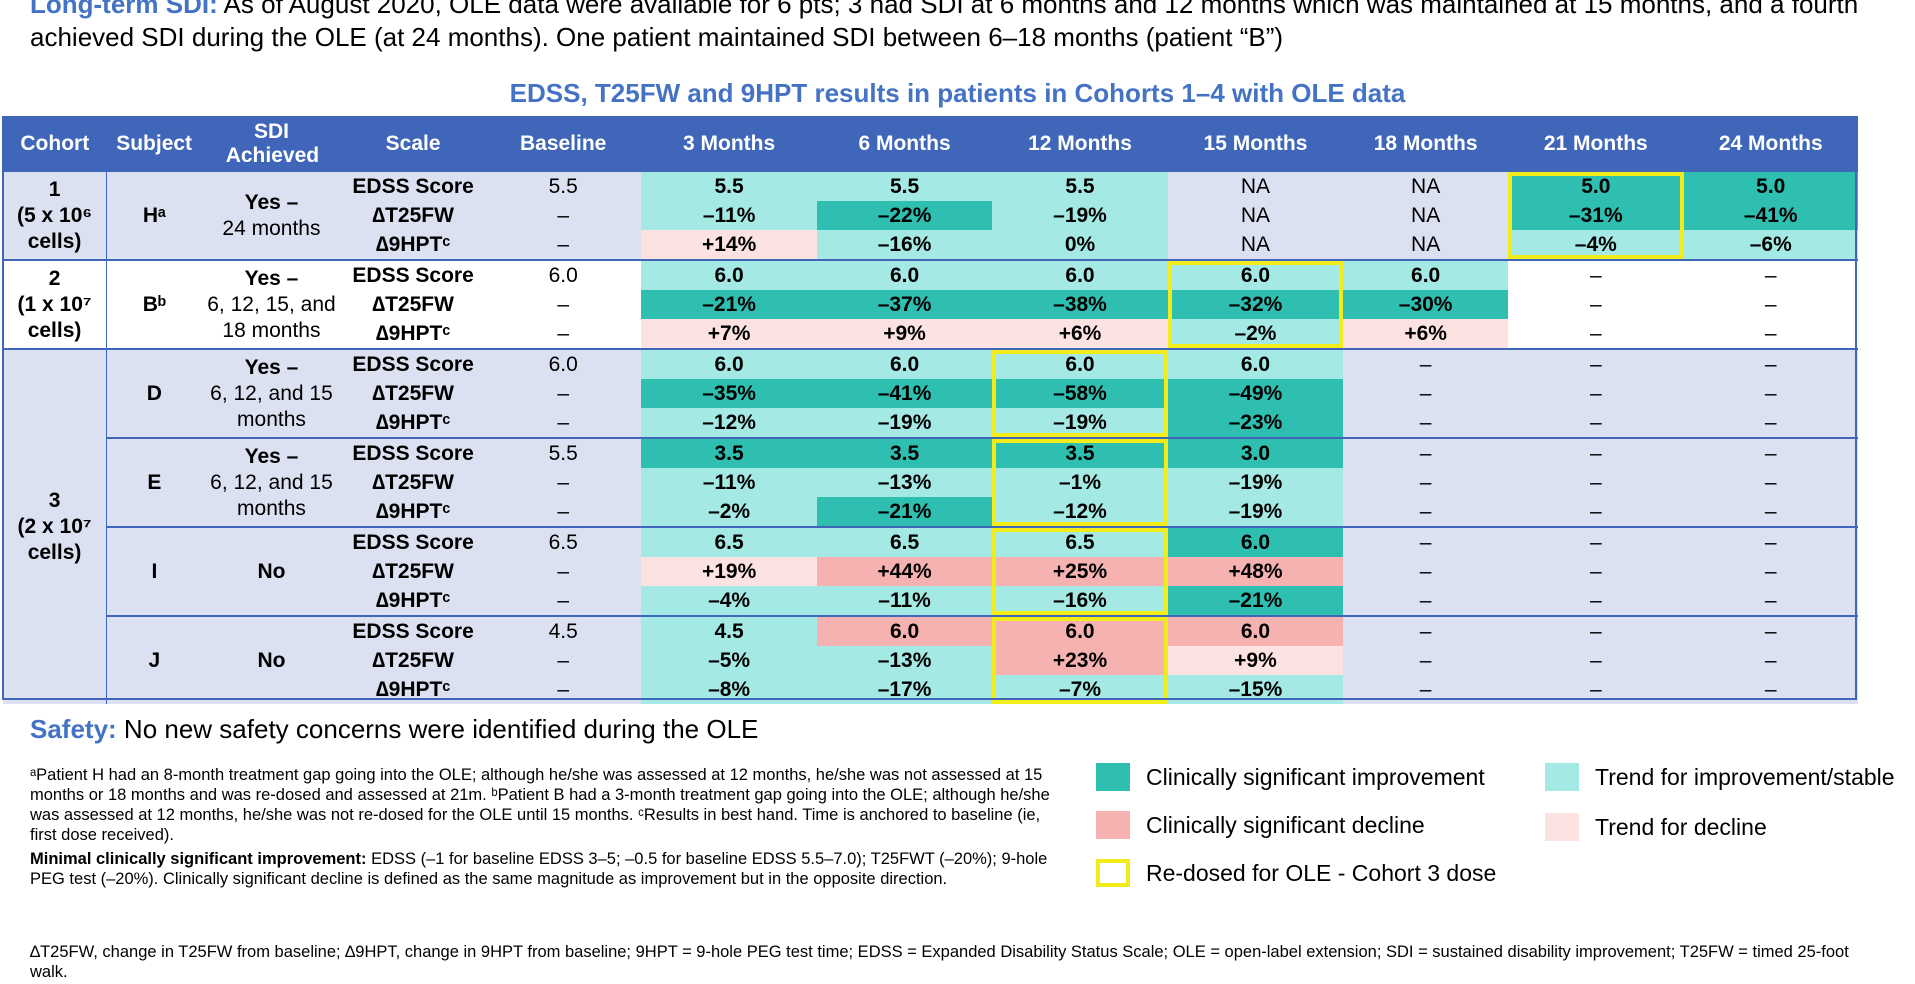  I want to click on baseline-cell: 6.5, so click(563, 541).